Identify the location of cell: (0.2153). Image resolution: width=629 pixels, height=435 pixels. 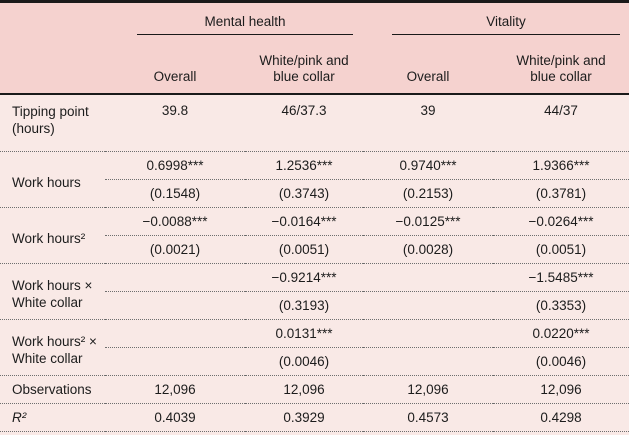
(428, 193).